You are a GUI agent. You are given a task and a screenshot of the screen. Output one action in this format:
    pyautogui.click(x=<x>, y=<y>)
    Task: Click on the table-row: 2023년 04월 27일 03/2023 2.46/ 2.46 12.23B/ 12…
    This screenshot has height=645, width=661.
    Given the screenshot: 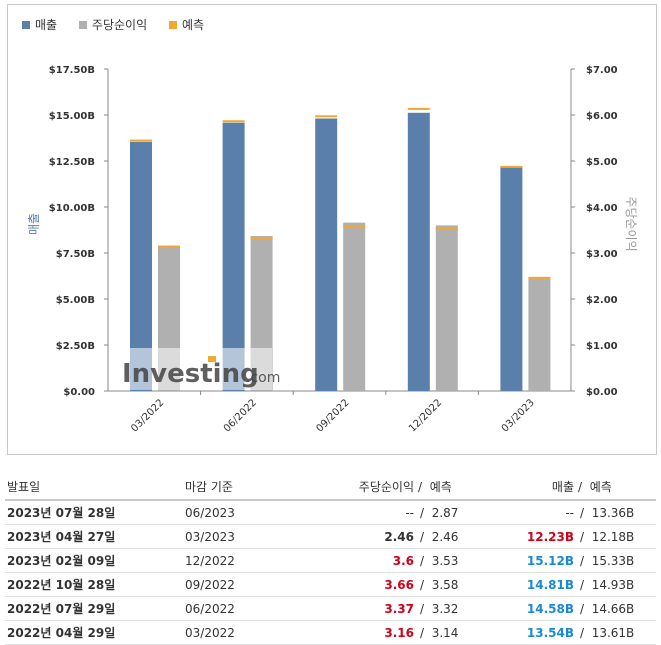 What is the action you would take?
    pyautogui.click(x=330, y=536)
    